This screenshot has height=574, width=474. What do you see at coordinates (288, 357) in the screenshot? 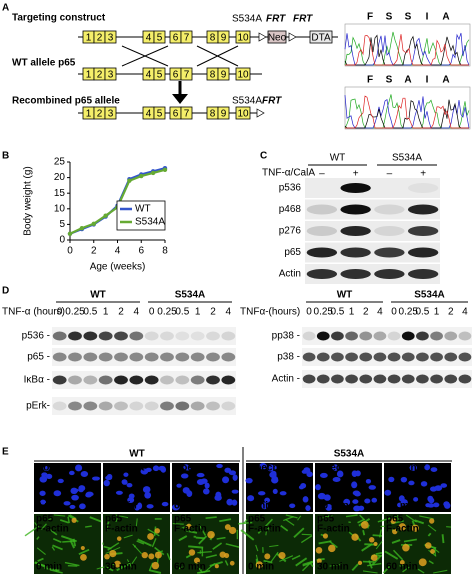
I see `blot-row-label: p38 -` at bounding box center [288, 357].